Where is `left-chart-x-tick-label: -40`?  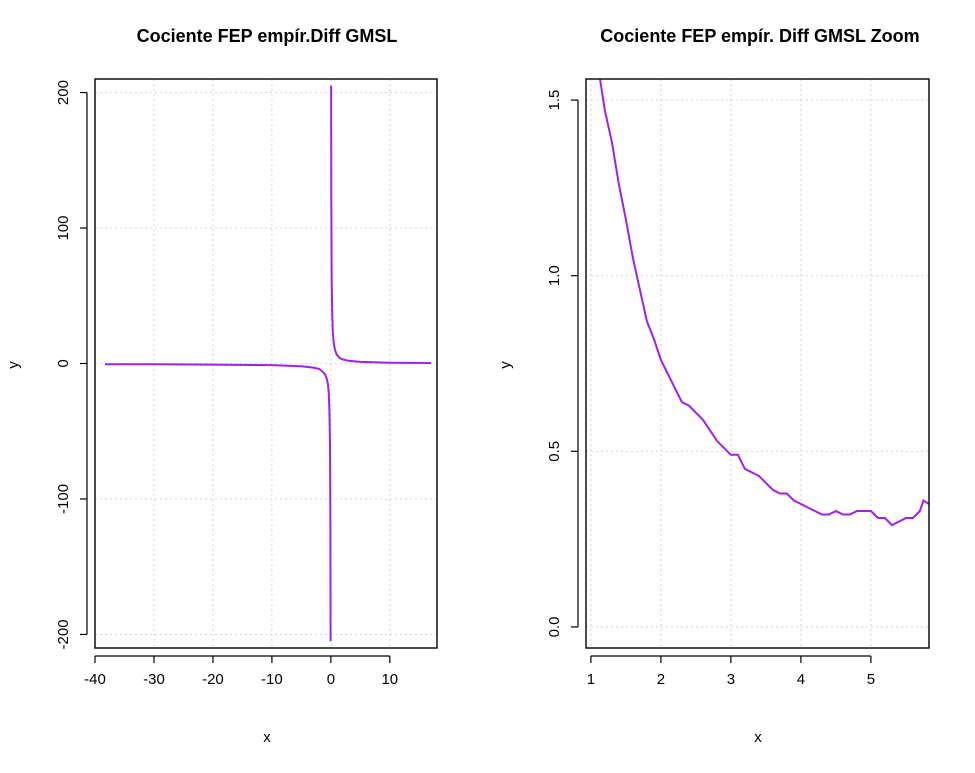 left-chart-x-tick-label: -40 is located at coordinates (95, 679).